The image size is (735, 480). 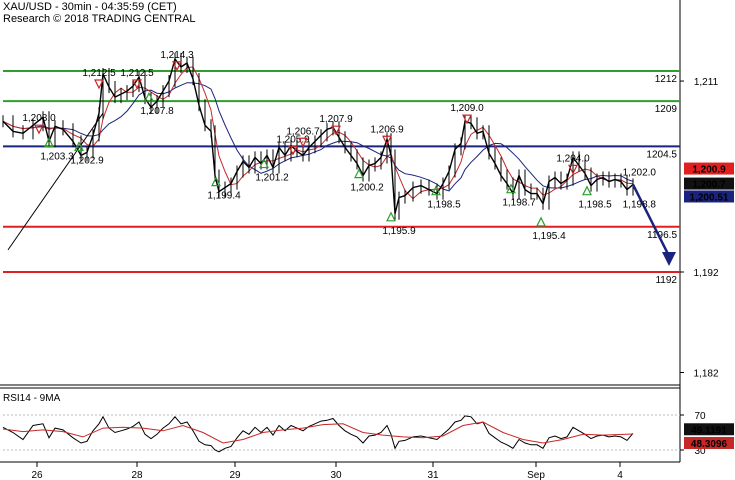 I want to click on support-label-12: 1,207.8, so click(x=157, y=111).